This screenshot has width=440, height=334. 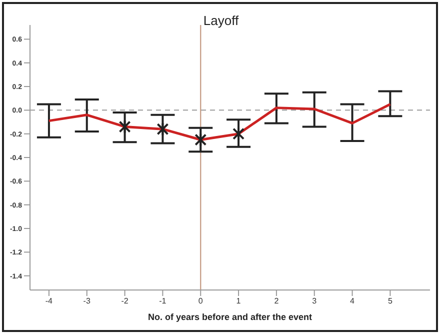 I want to click on x-tick-label: -3, so click(x=87, y=301).